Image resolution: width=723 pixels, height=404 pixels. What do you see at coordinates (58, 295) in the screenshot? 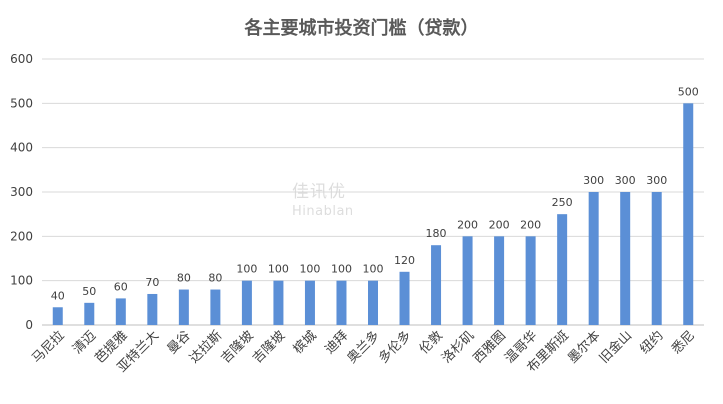
I see `data-label: 40` at bounding box center [58, 295].